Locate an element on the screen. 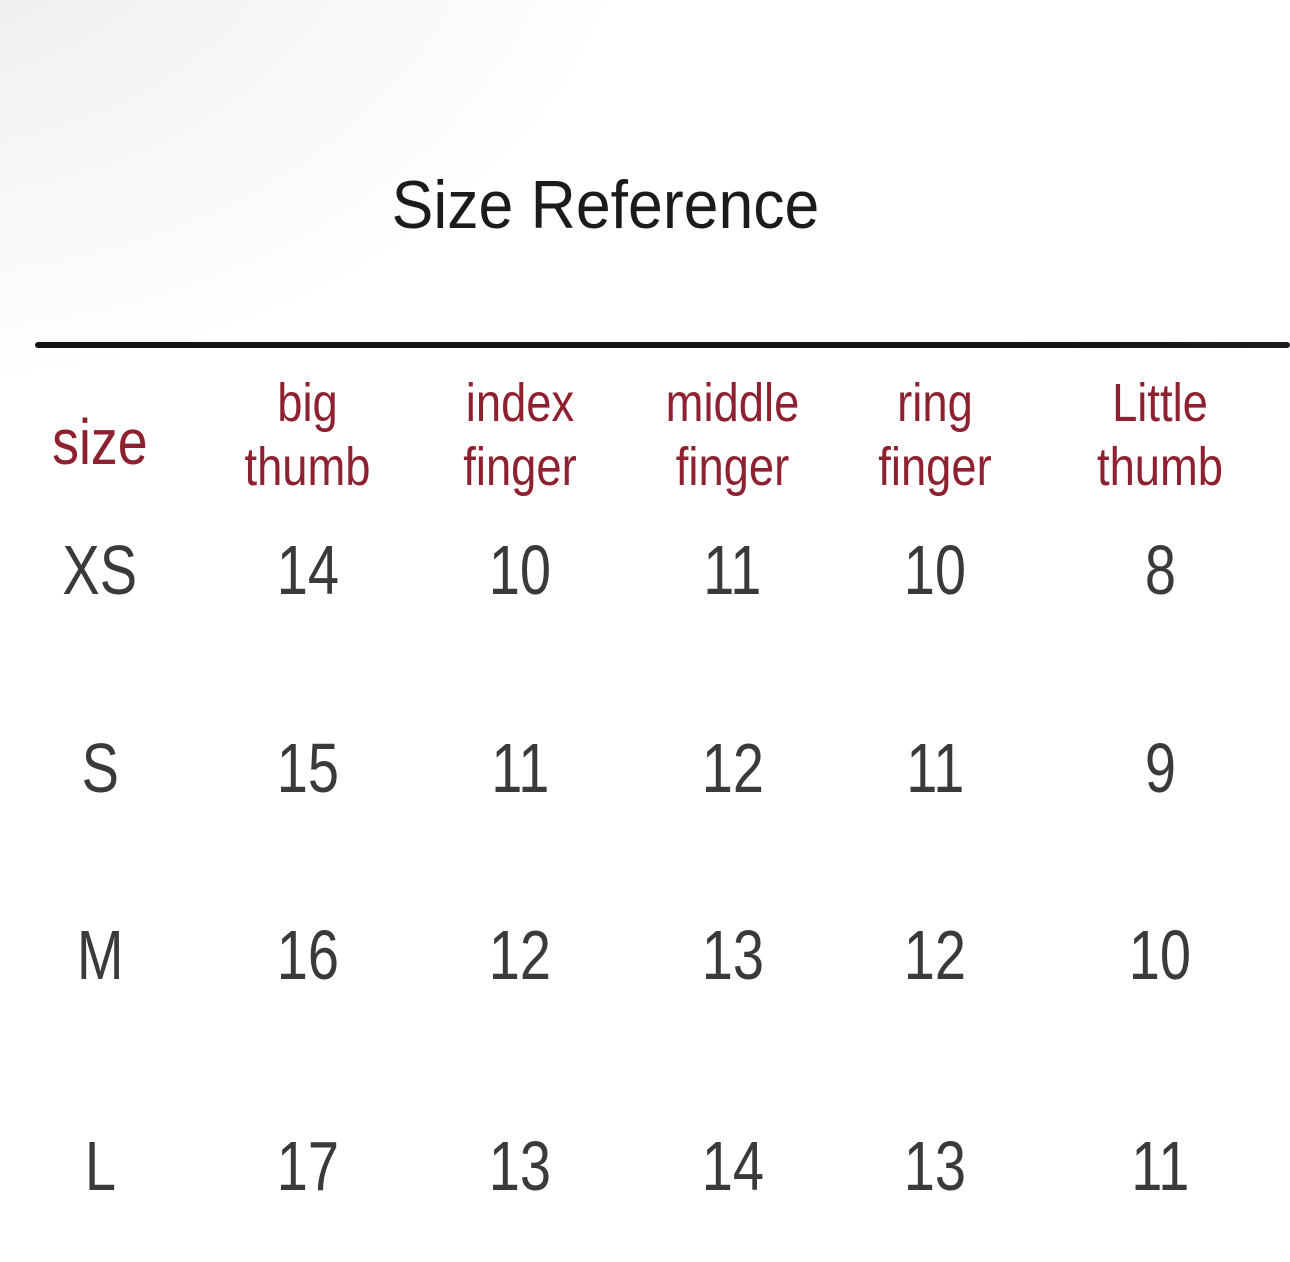 The width and height of the screenshot is (1290, 1262). table-row-l: L 17 13 14 13 11 is located at coordinates (645, 1166).